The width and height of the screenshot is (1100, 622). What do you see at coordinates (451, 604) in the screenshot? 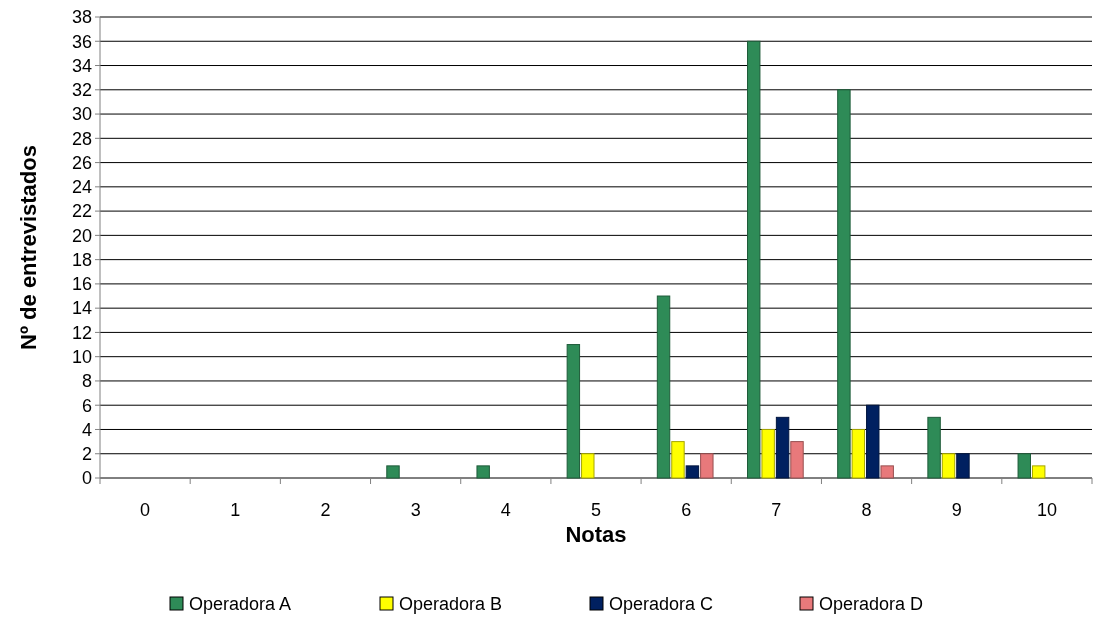
I see `legend-label: Operadora B` at bounding box center [451, 604].